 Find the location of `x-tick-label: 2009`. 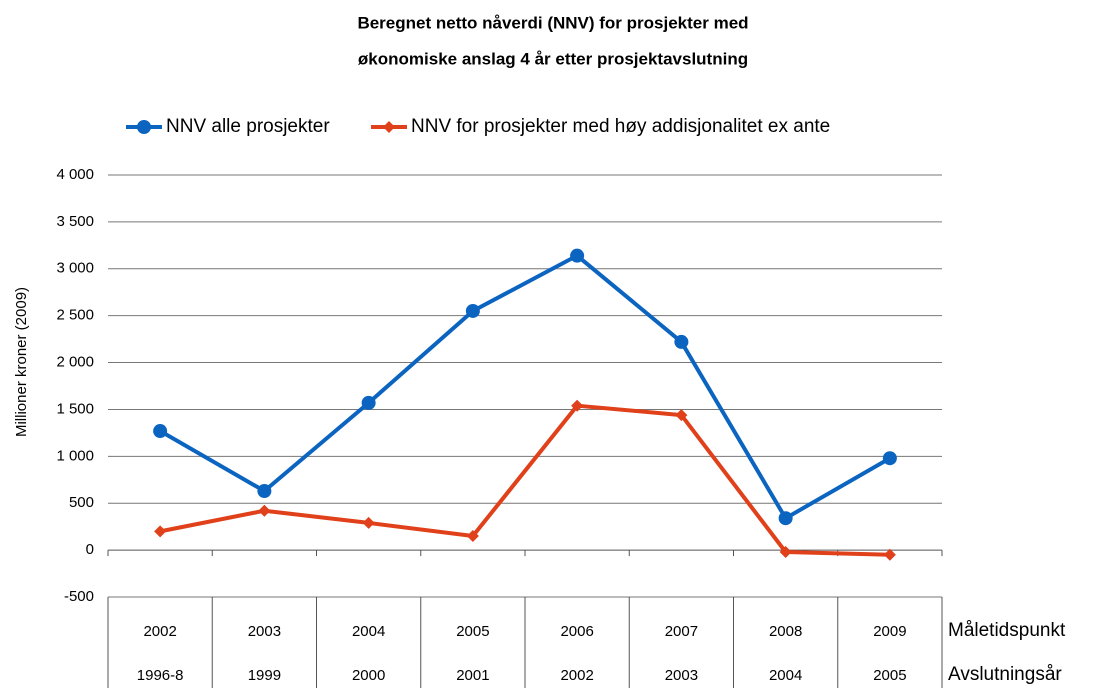

x-tick-label: 2009 is located at coordinates (889, 631).